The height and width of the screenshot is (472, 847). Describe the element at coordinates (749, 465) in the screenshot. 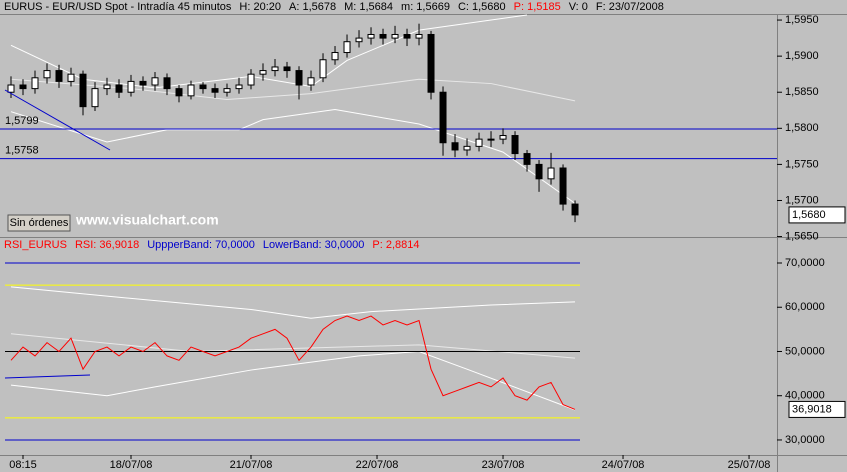

I see `x-tick-label: 25/07/08` at that location.